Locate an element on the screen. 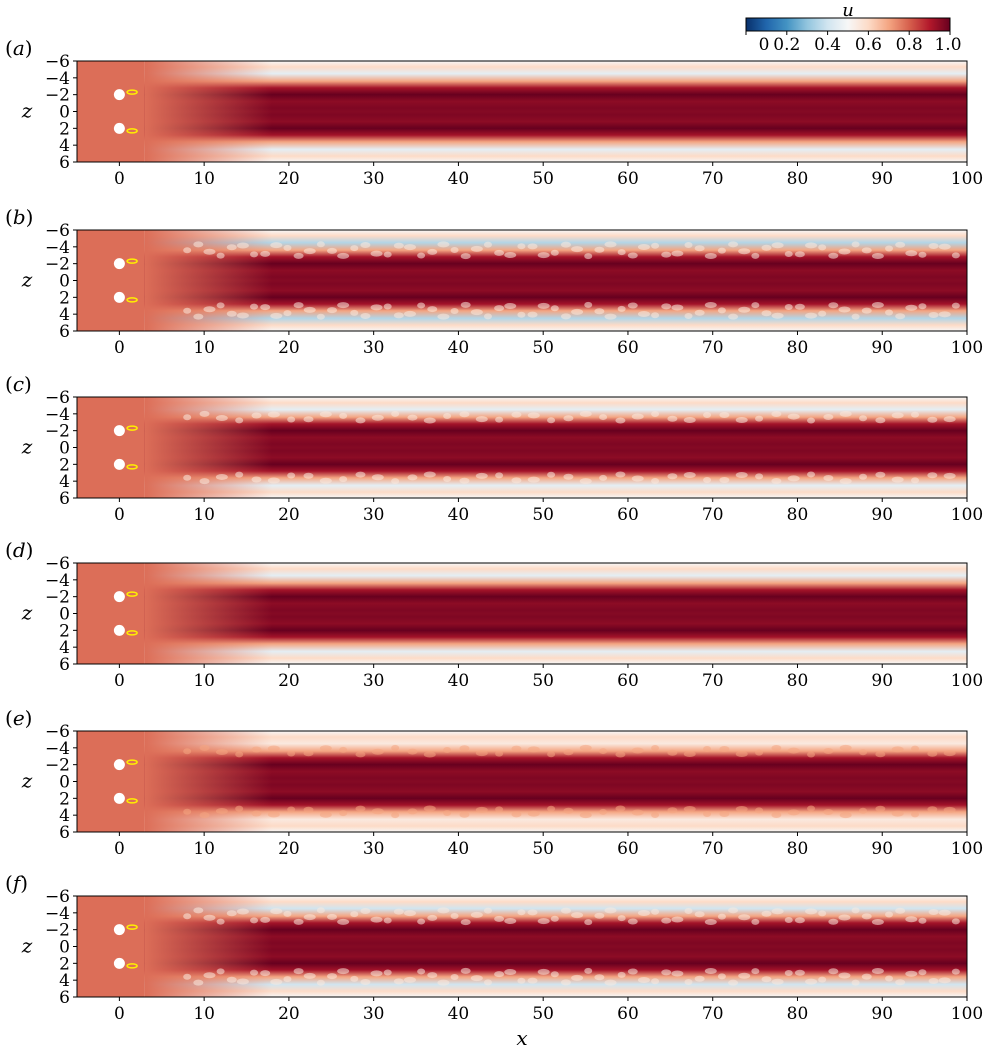  colorbar-tick-label: 0.6 is located at coordinates (868, 45).